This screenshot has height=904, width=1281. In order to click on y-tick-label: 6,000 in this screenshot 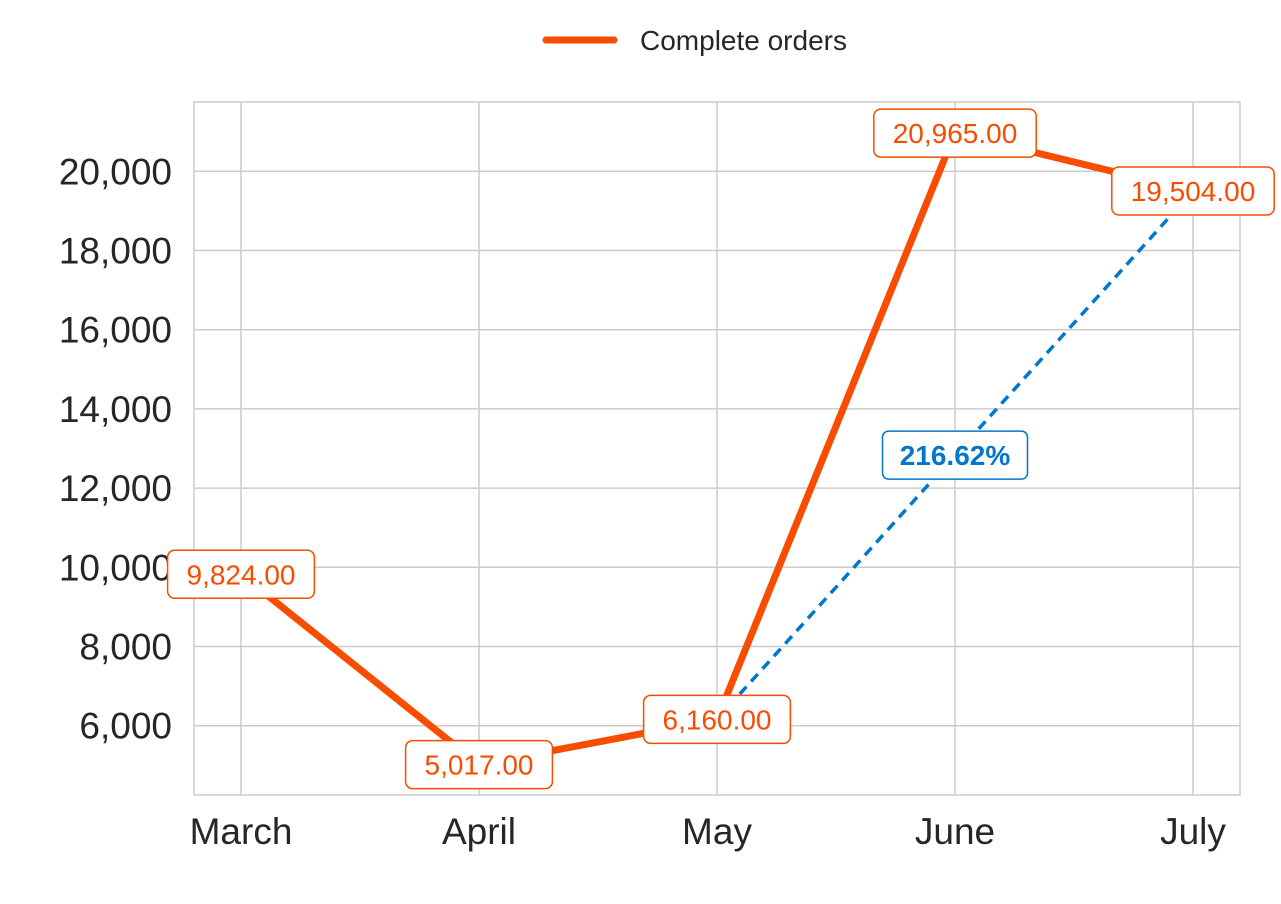, I will do `click(125, 726)`.